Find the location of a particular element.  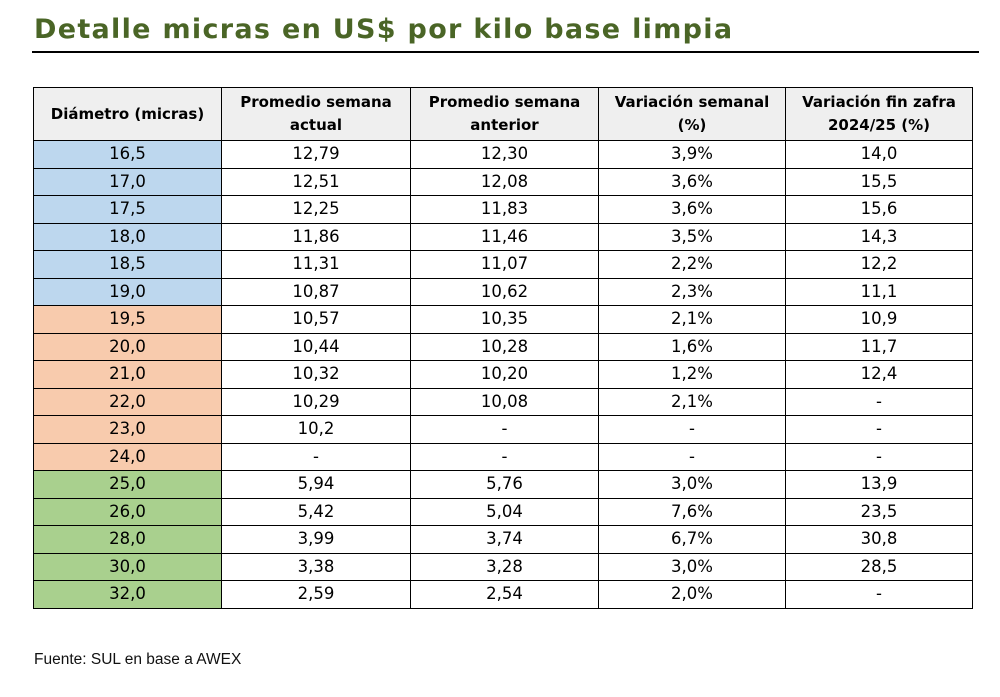

cell-variacion-semanal: 3,9% is located at coordinates (692, 154).